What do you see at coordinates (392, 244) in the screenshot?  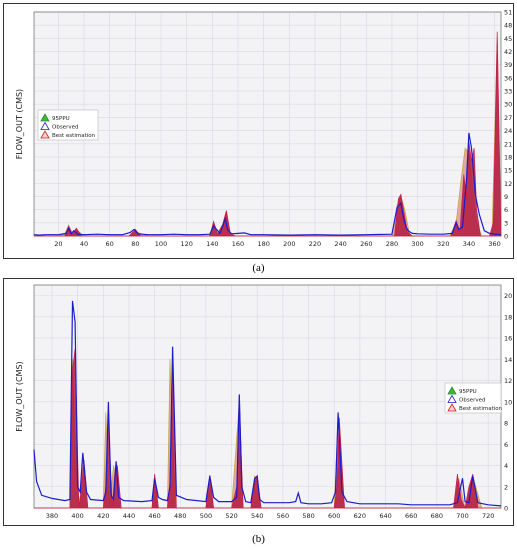 I see `x-tick-label: 280` at bounding box center [392, 244].